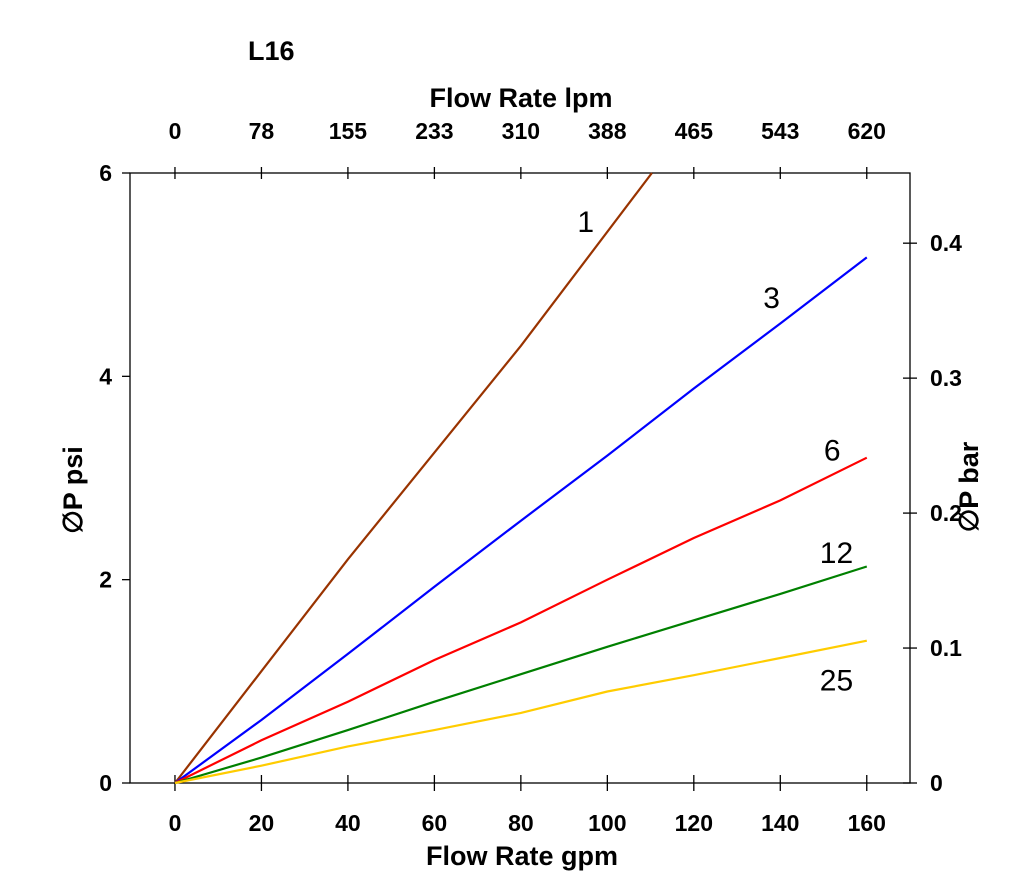  Describe the element at coordinates (175, 823) in the screenshot. I see `x-tick-label: 0` at that location.